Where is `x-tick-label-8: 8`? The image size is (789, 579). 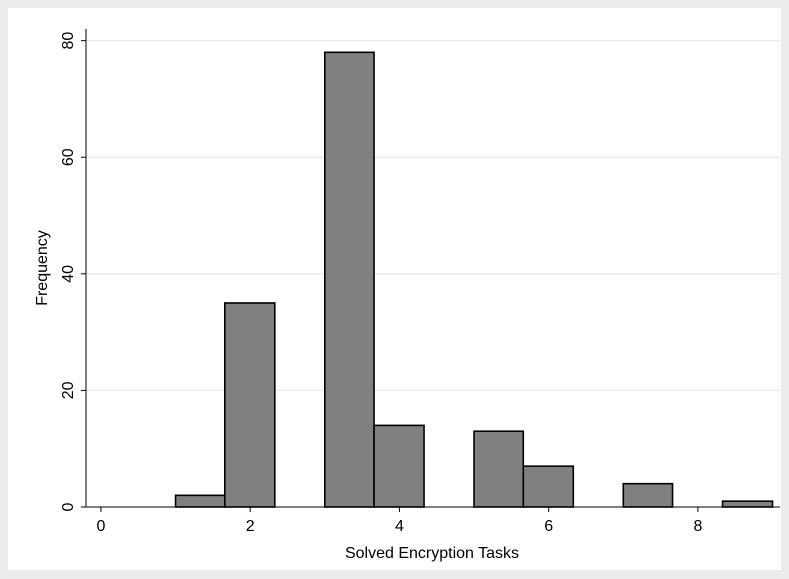 x-tick-label-8: 8 is located at coordinates (697, 526).